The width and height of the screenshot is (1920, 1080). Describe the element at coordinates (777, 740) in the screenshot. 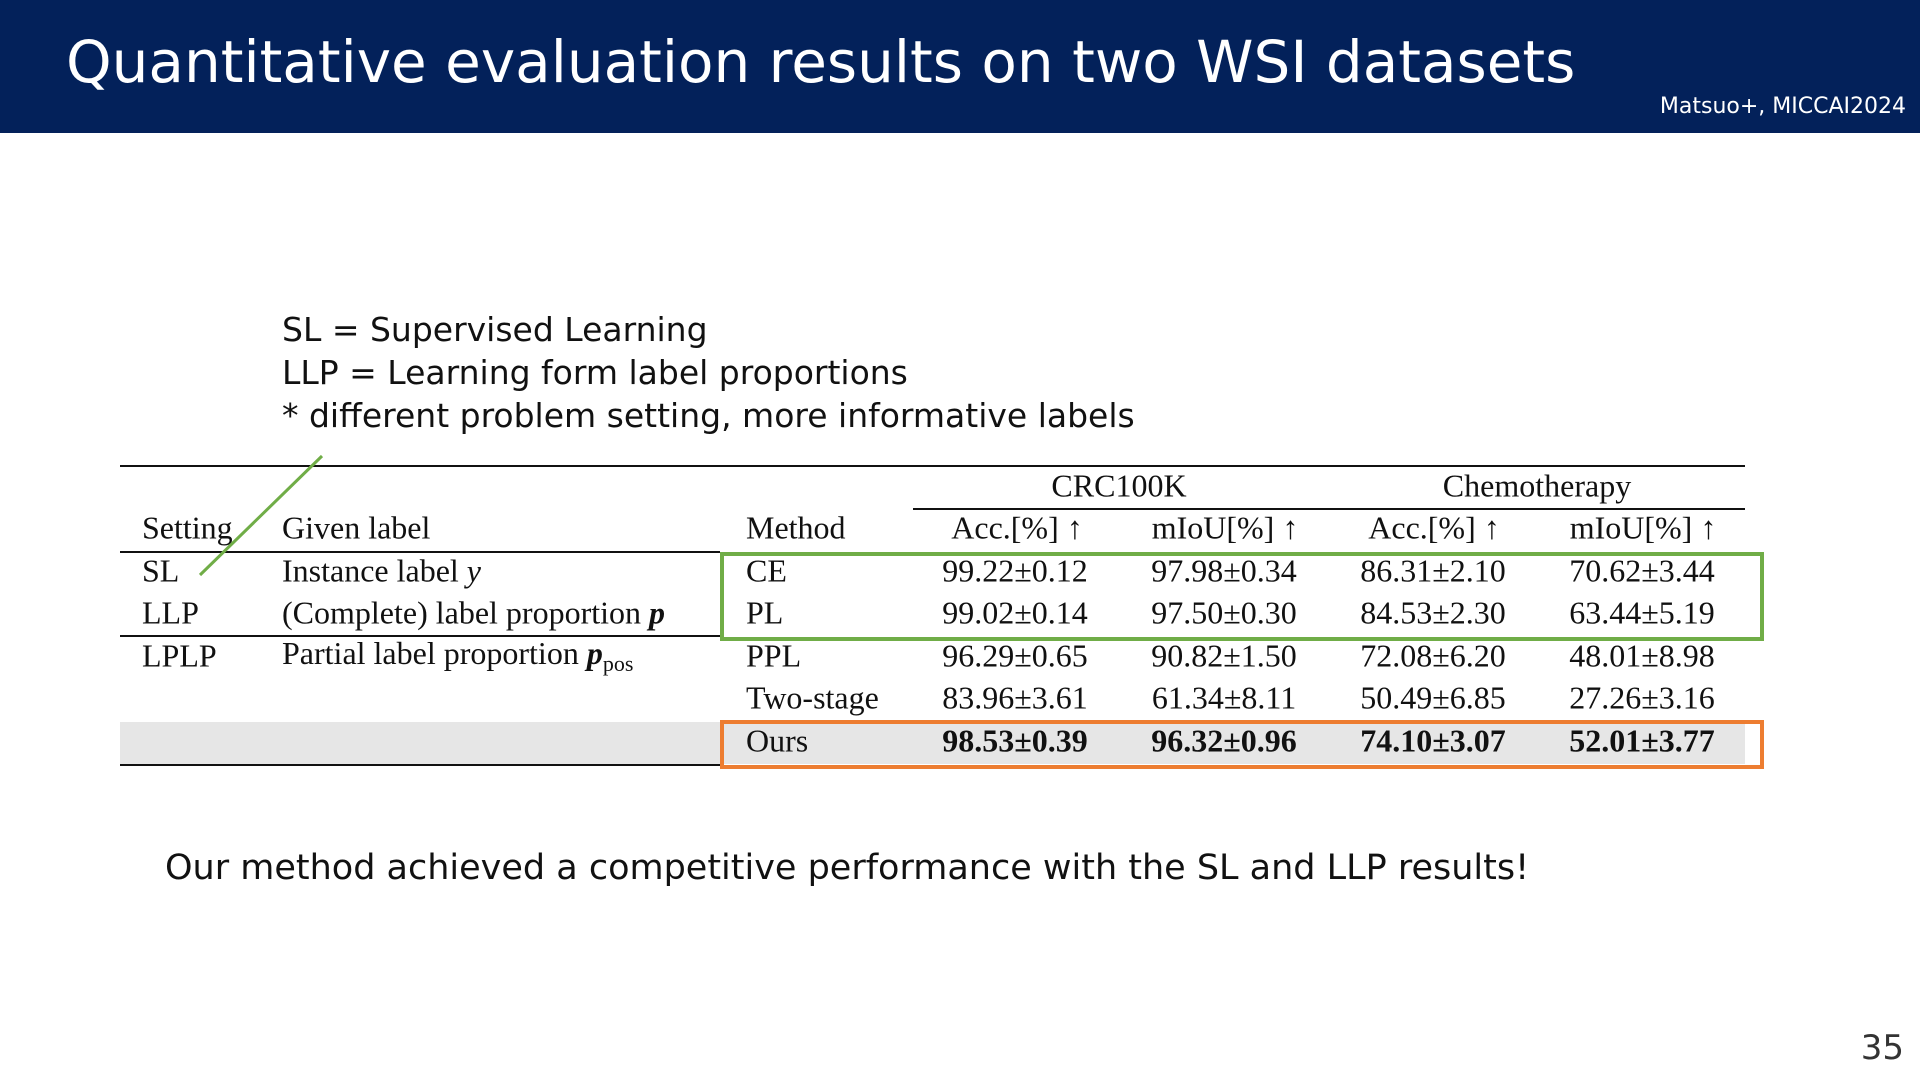

I see `row-method-ours: Ours` at that location.